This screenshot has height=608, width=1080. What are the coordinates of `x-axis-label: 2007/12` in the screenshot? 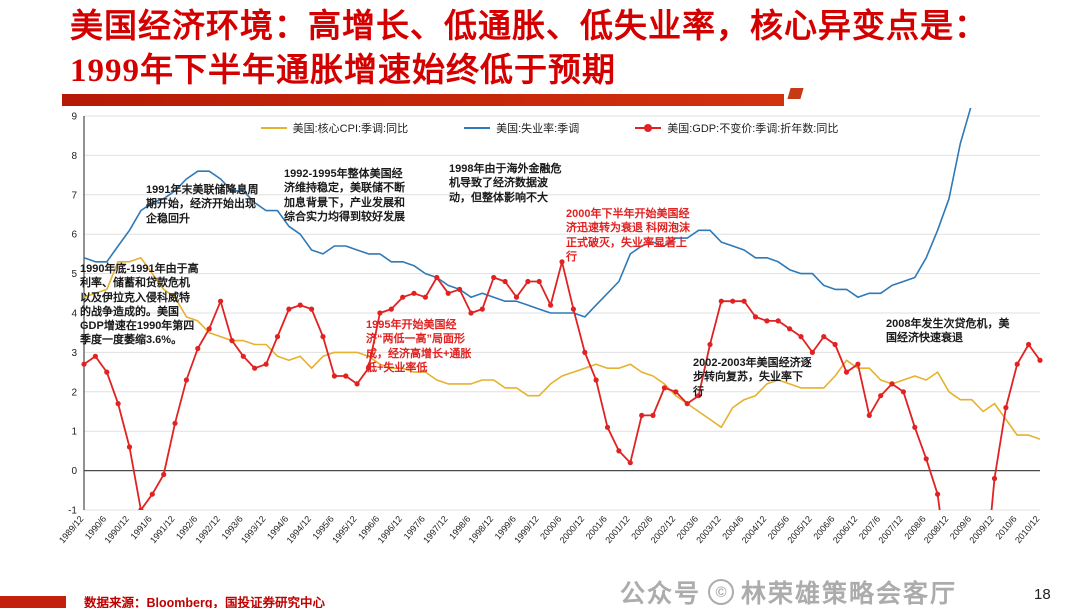 It's located at (890, 529).